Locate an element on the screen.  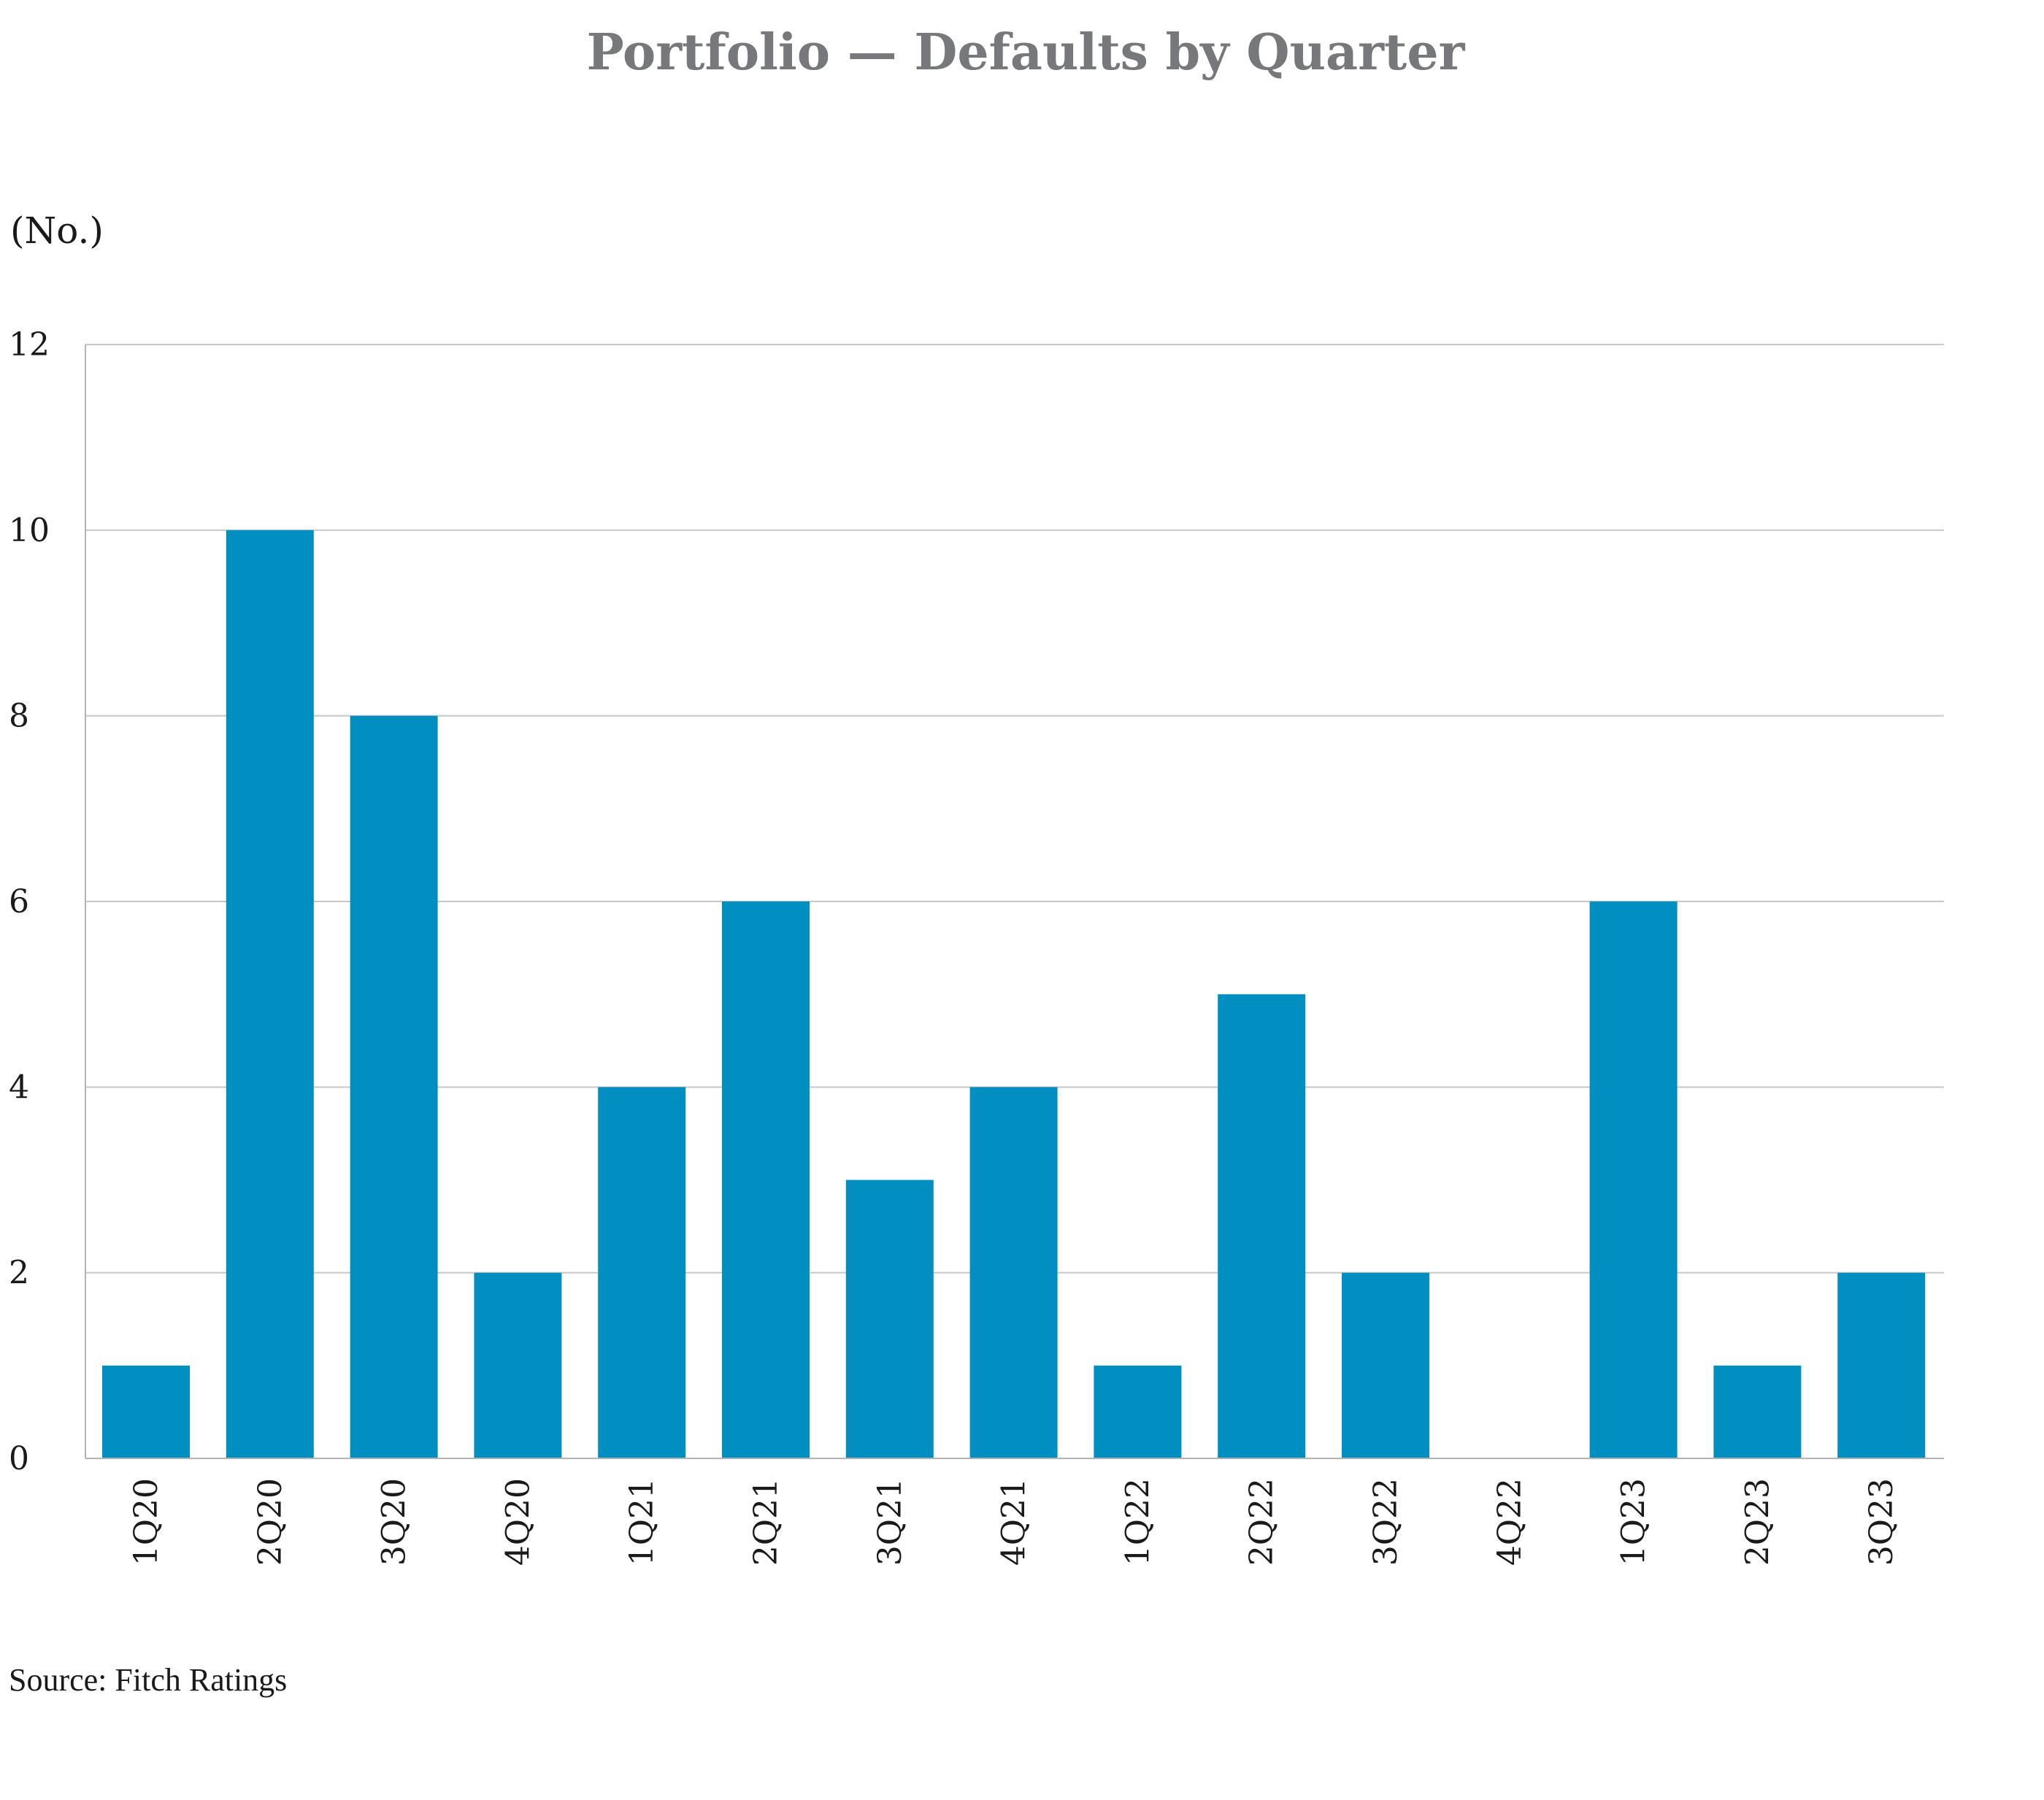
bar-2Q21 is located at coordinates (766, 1180).